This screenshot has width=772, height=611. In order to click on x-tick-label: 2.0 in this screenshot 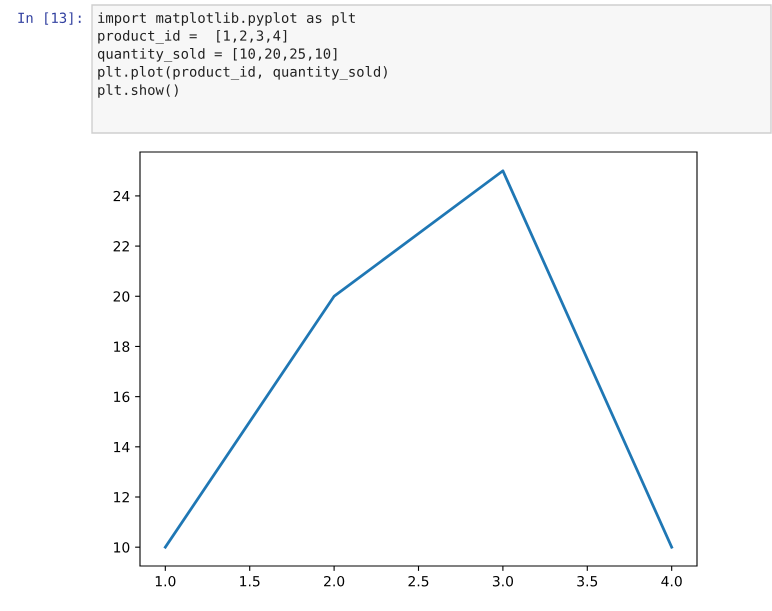, I will do `click(334, 581)`.